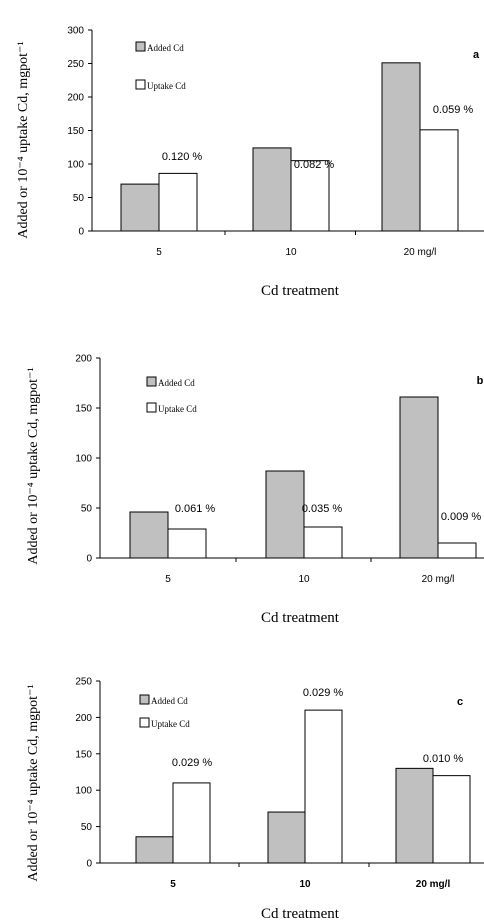 The image size is (484, 922). I want to click on percent-annotation: 0.059 %, so click(453, 110).